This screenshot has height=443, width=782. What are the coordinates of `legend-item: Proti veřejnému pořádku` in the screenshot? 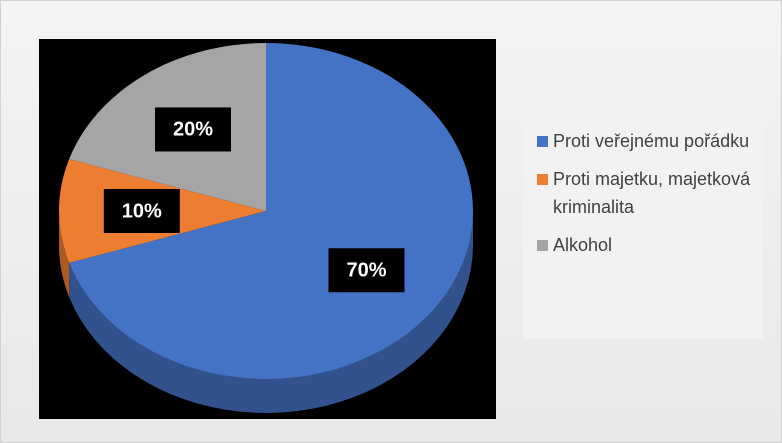 It's located at (645, 141).